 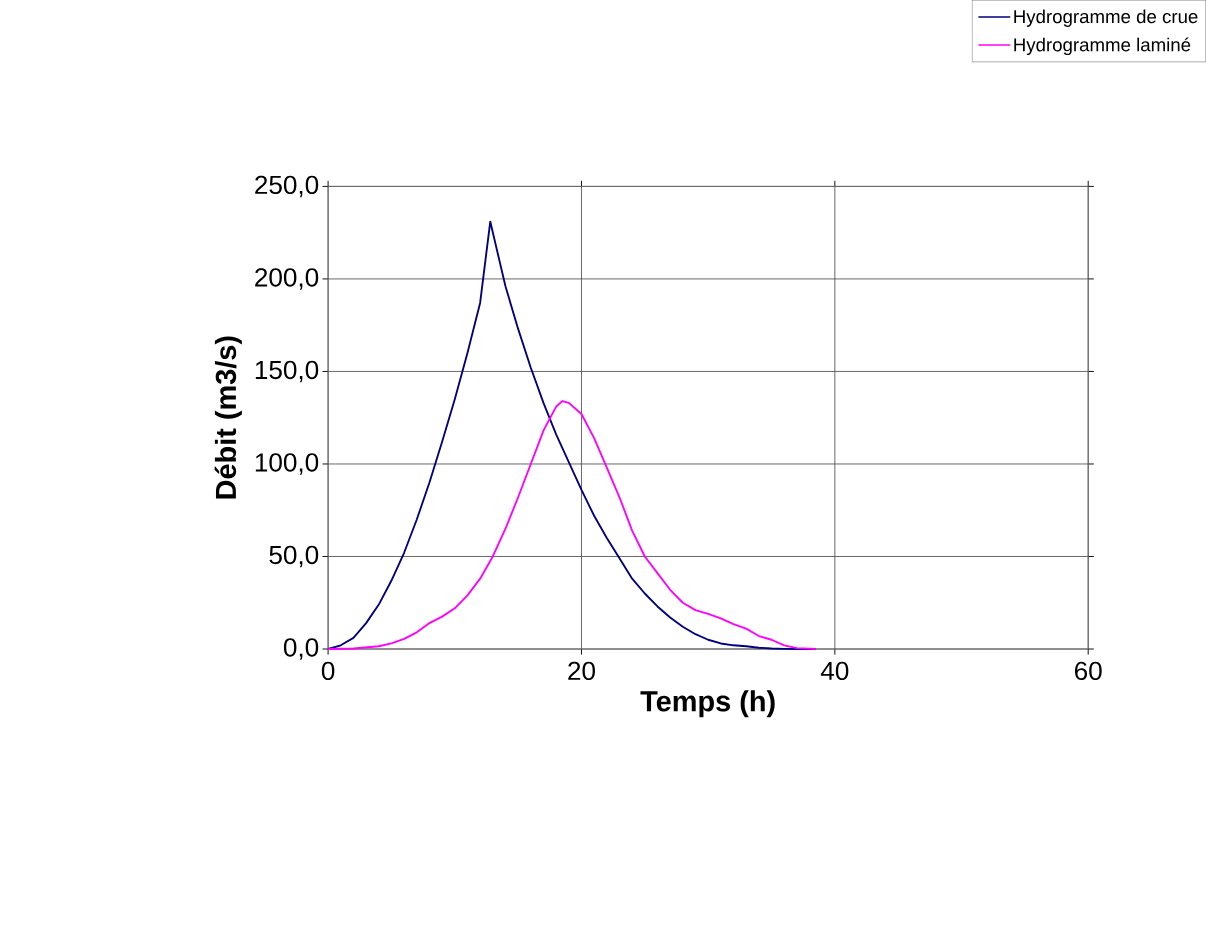 What do you see at coordinates (287, 371) in the screenshot?
I see `y-tick-label: 150,0` at bounding box center [287, 371].